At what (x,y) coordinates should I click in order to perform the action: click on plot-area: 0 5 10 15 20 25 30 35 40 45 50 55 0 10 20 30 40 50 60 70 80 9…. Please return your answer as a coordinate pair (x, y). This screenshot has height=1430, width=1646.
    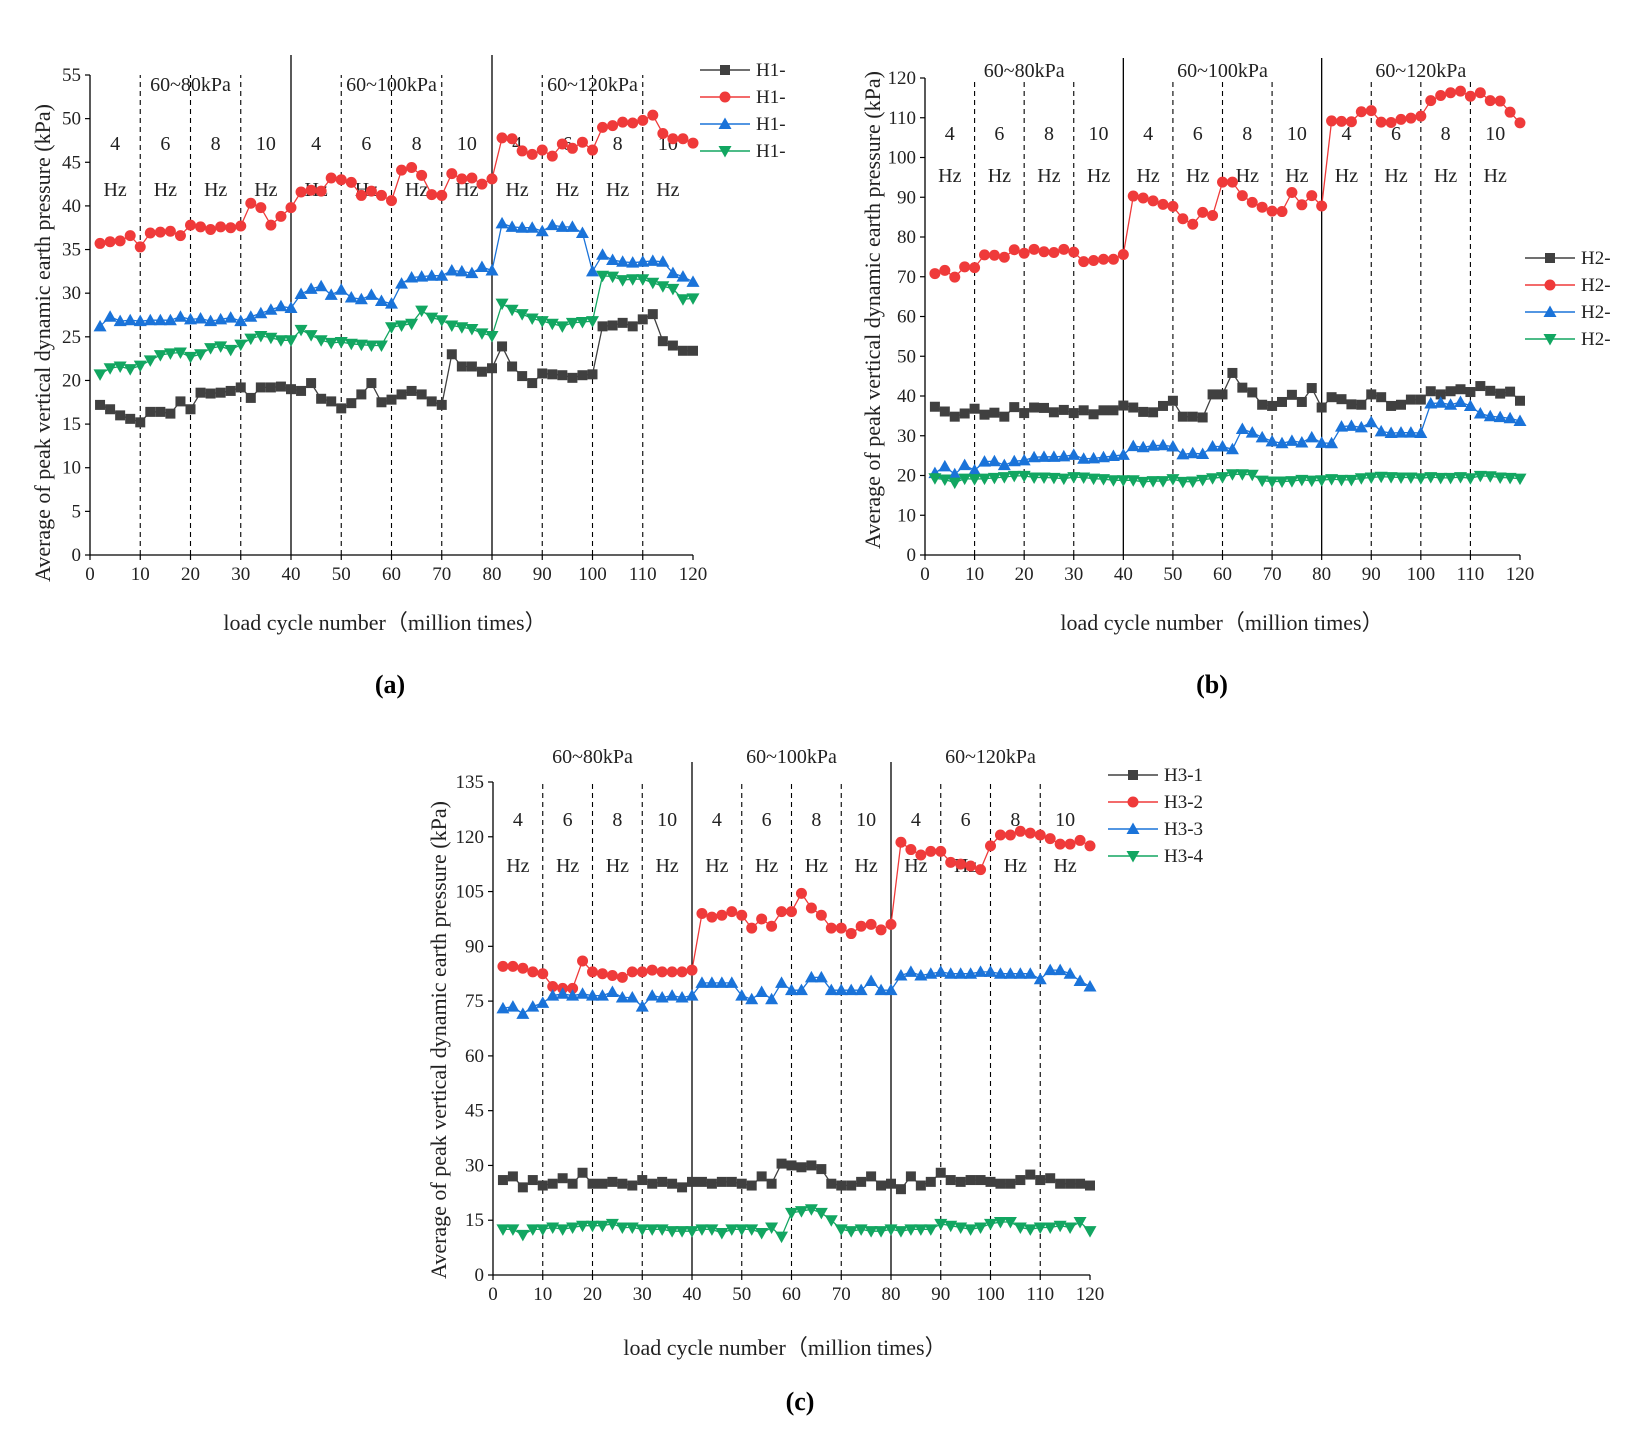
    Looking at the image, I should click on (384, 320).